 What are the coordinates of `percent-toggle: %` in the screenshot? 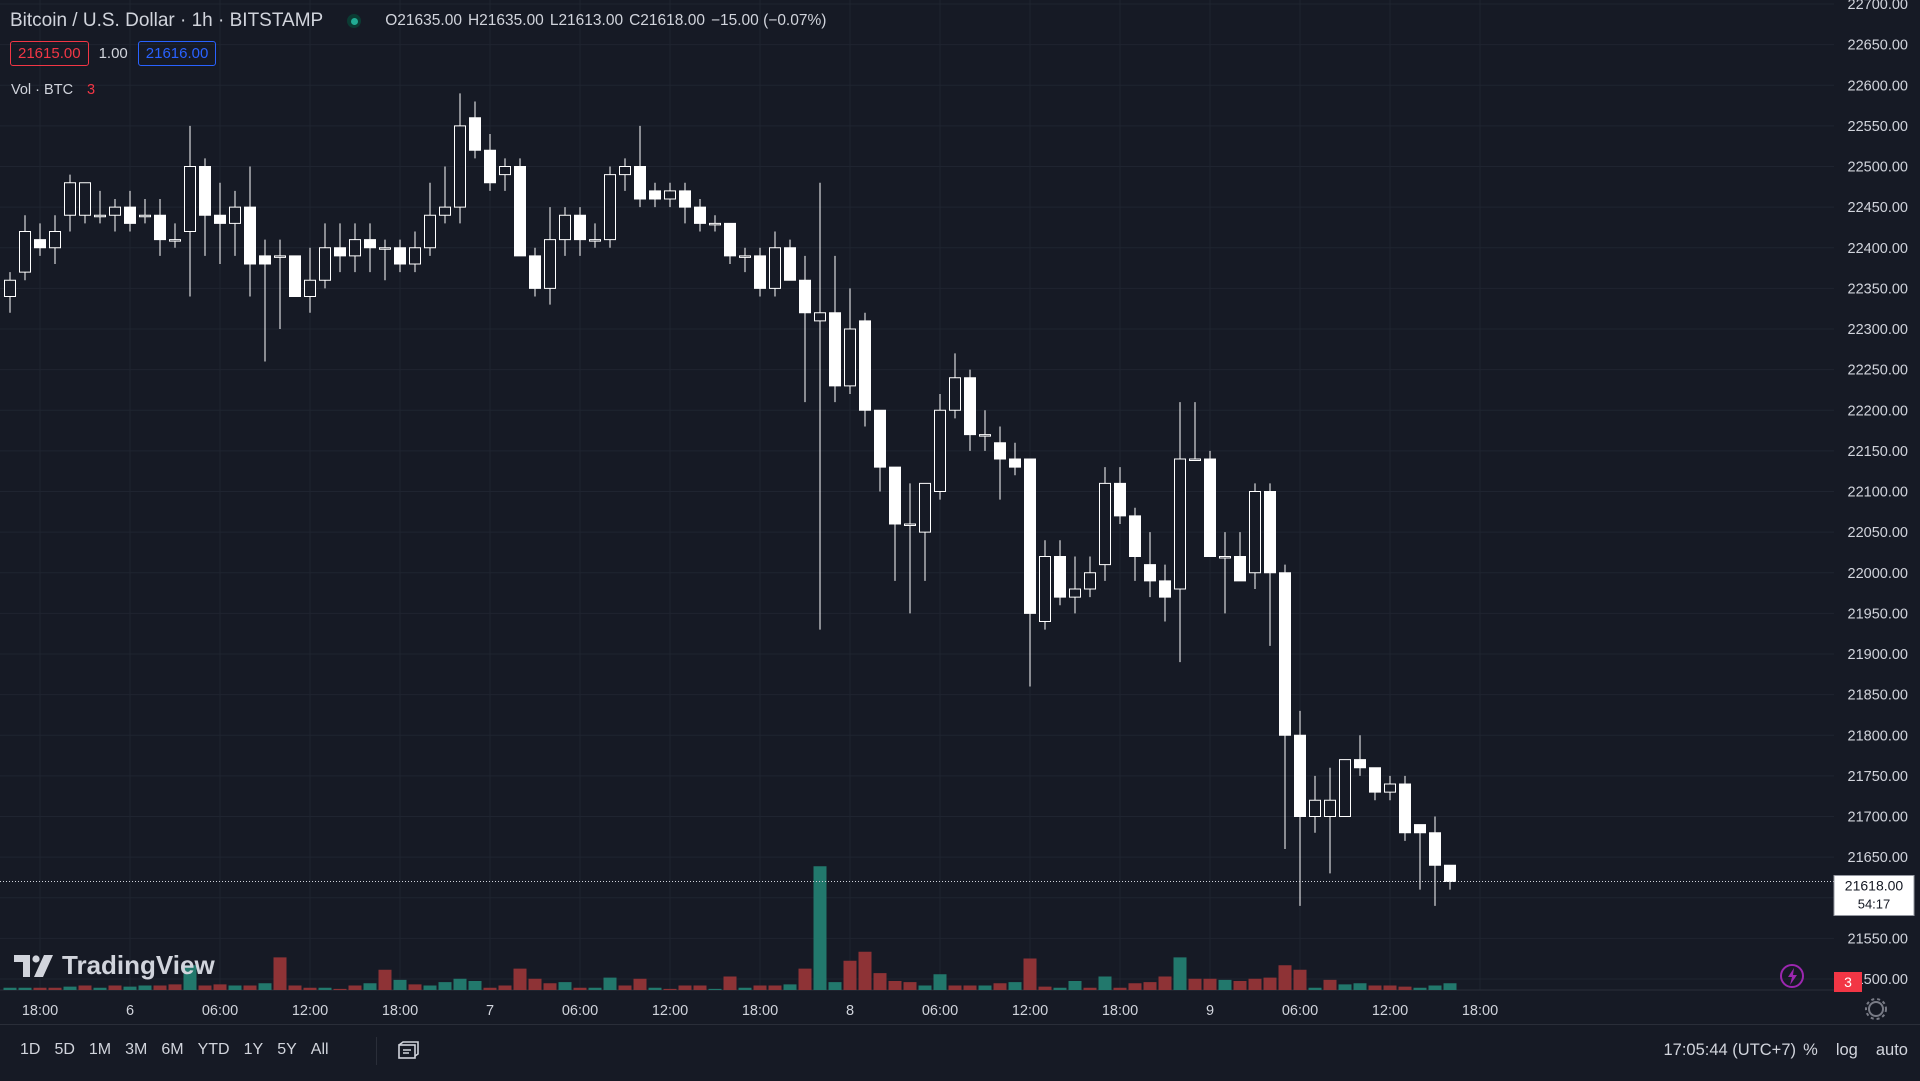 It's located at (1810, 1050).